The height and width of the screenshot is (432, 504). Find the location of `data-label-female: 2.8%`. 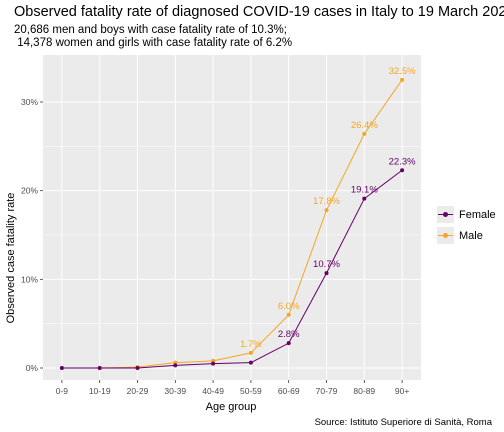

data-label-female: 2.8% is located at coordinates (289, 334).